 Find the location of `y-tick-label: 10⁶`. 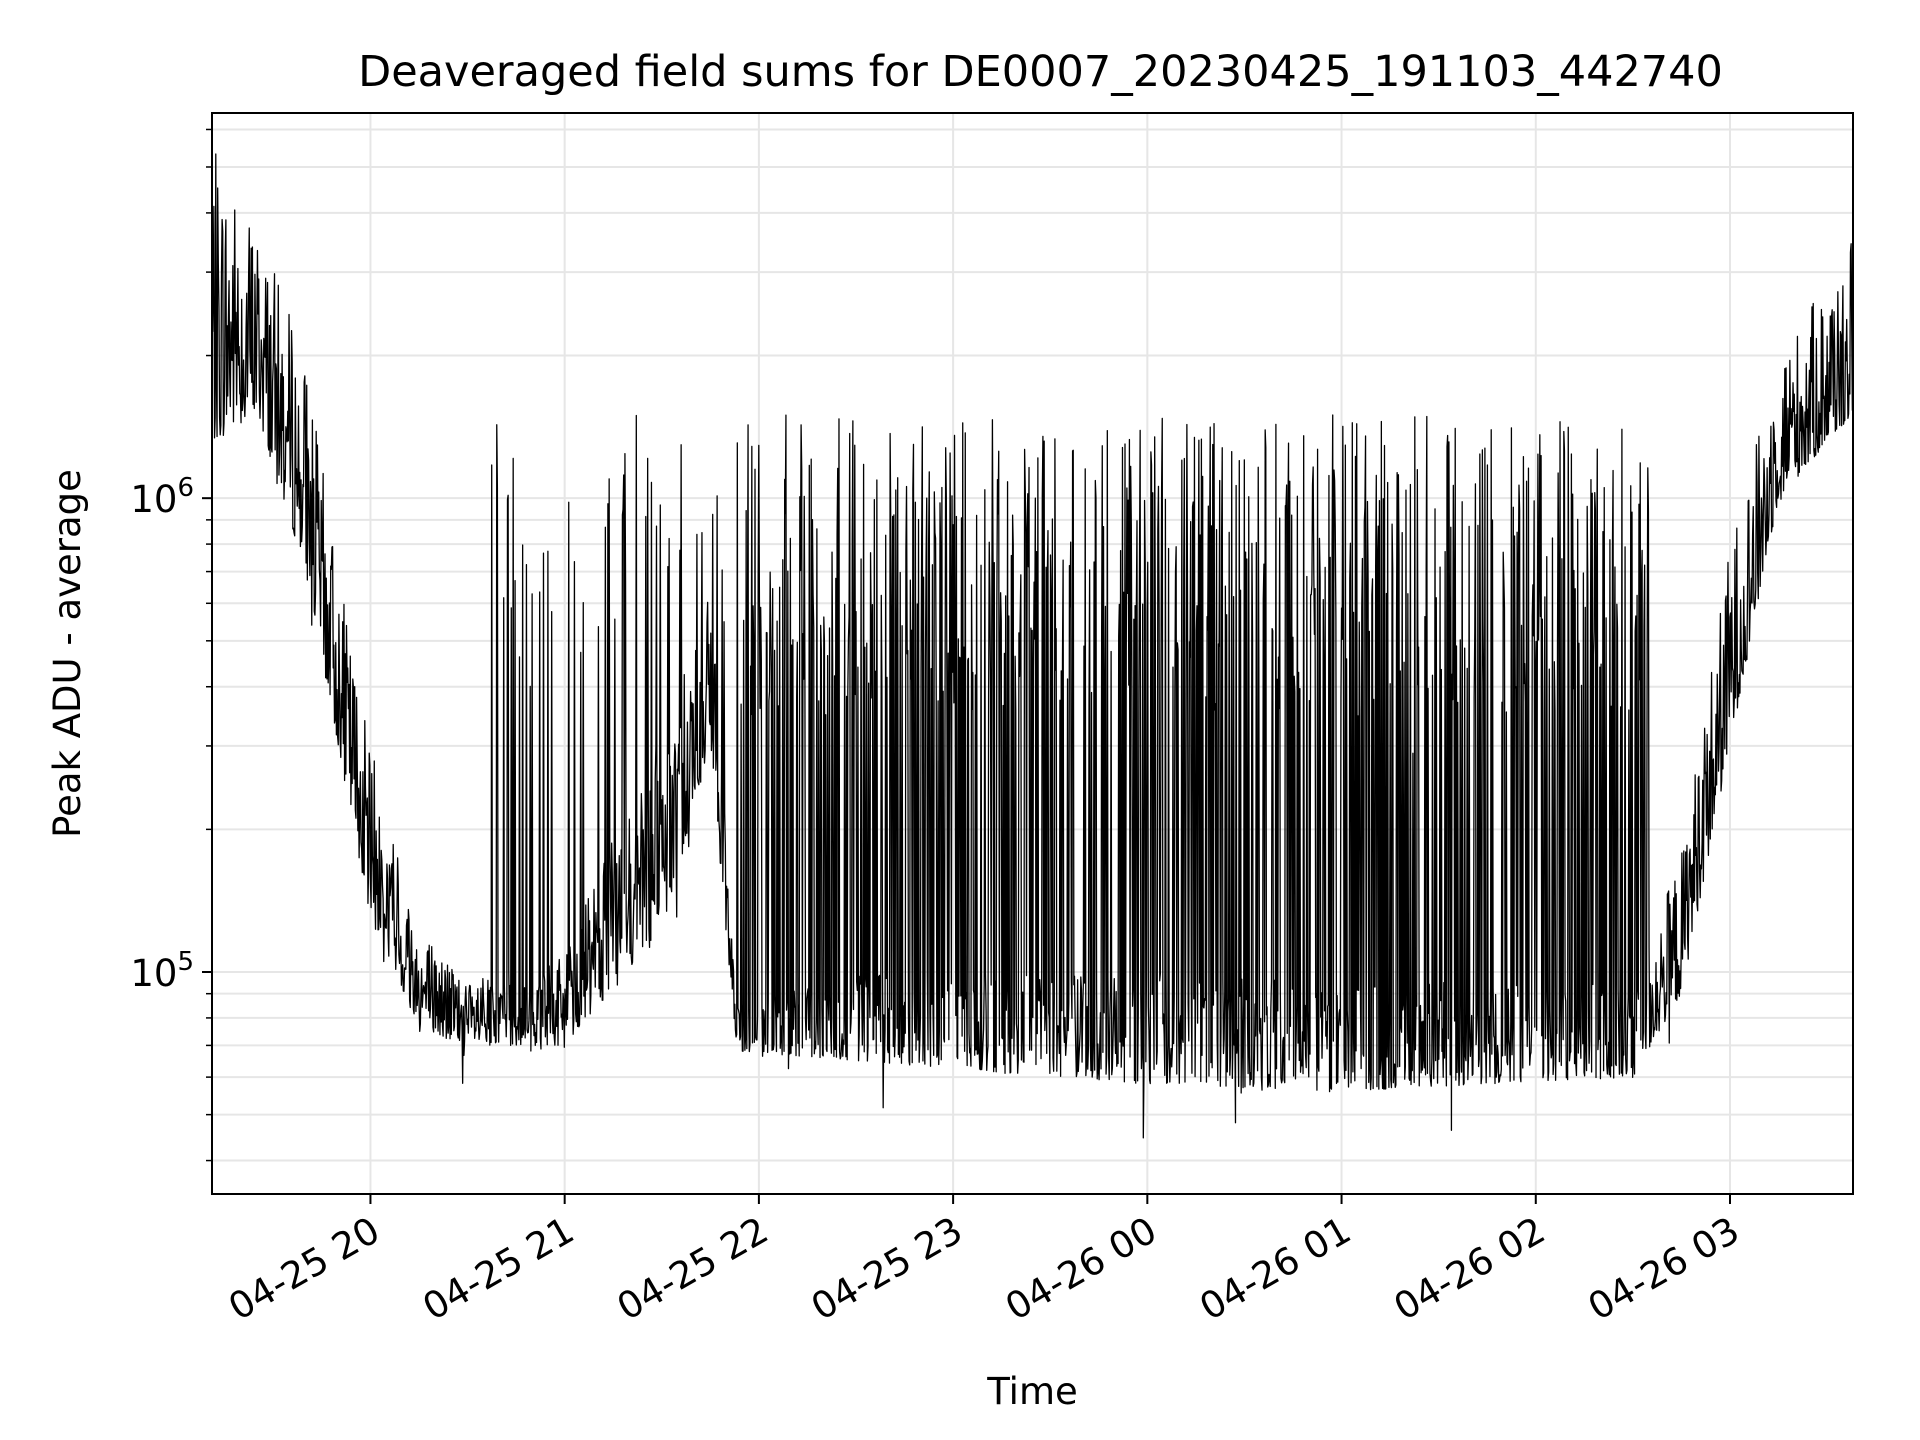

y-tick-label: 10⁶ is located at coordinates (162, 497).